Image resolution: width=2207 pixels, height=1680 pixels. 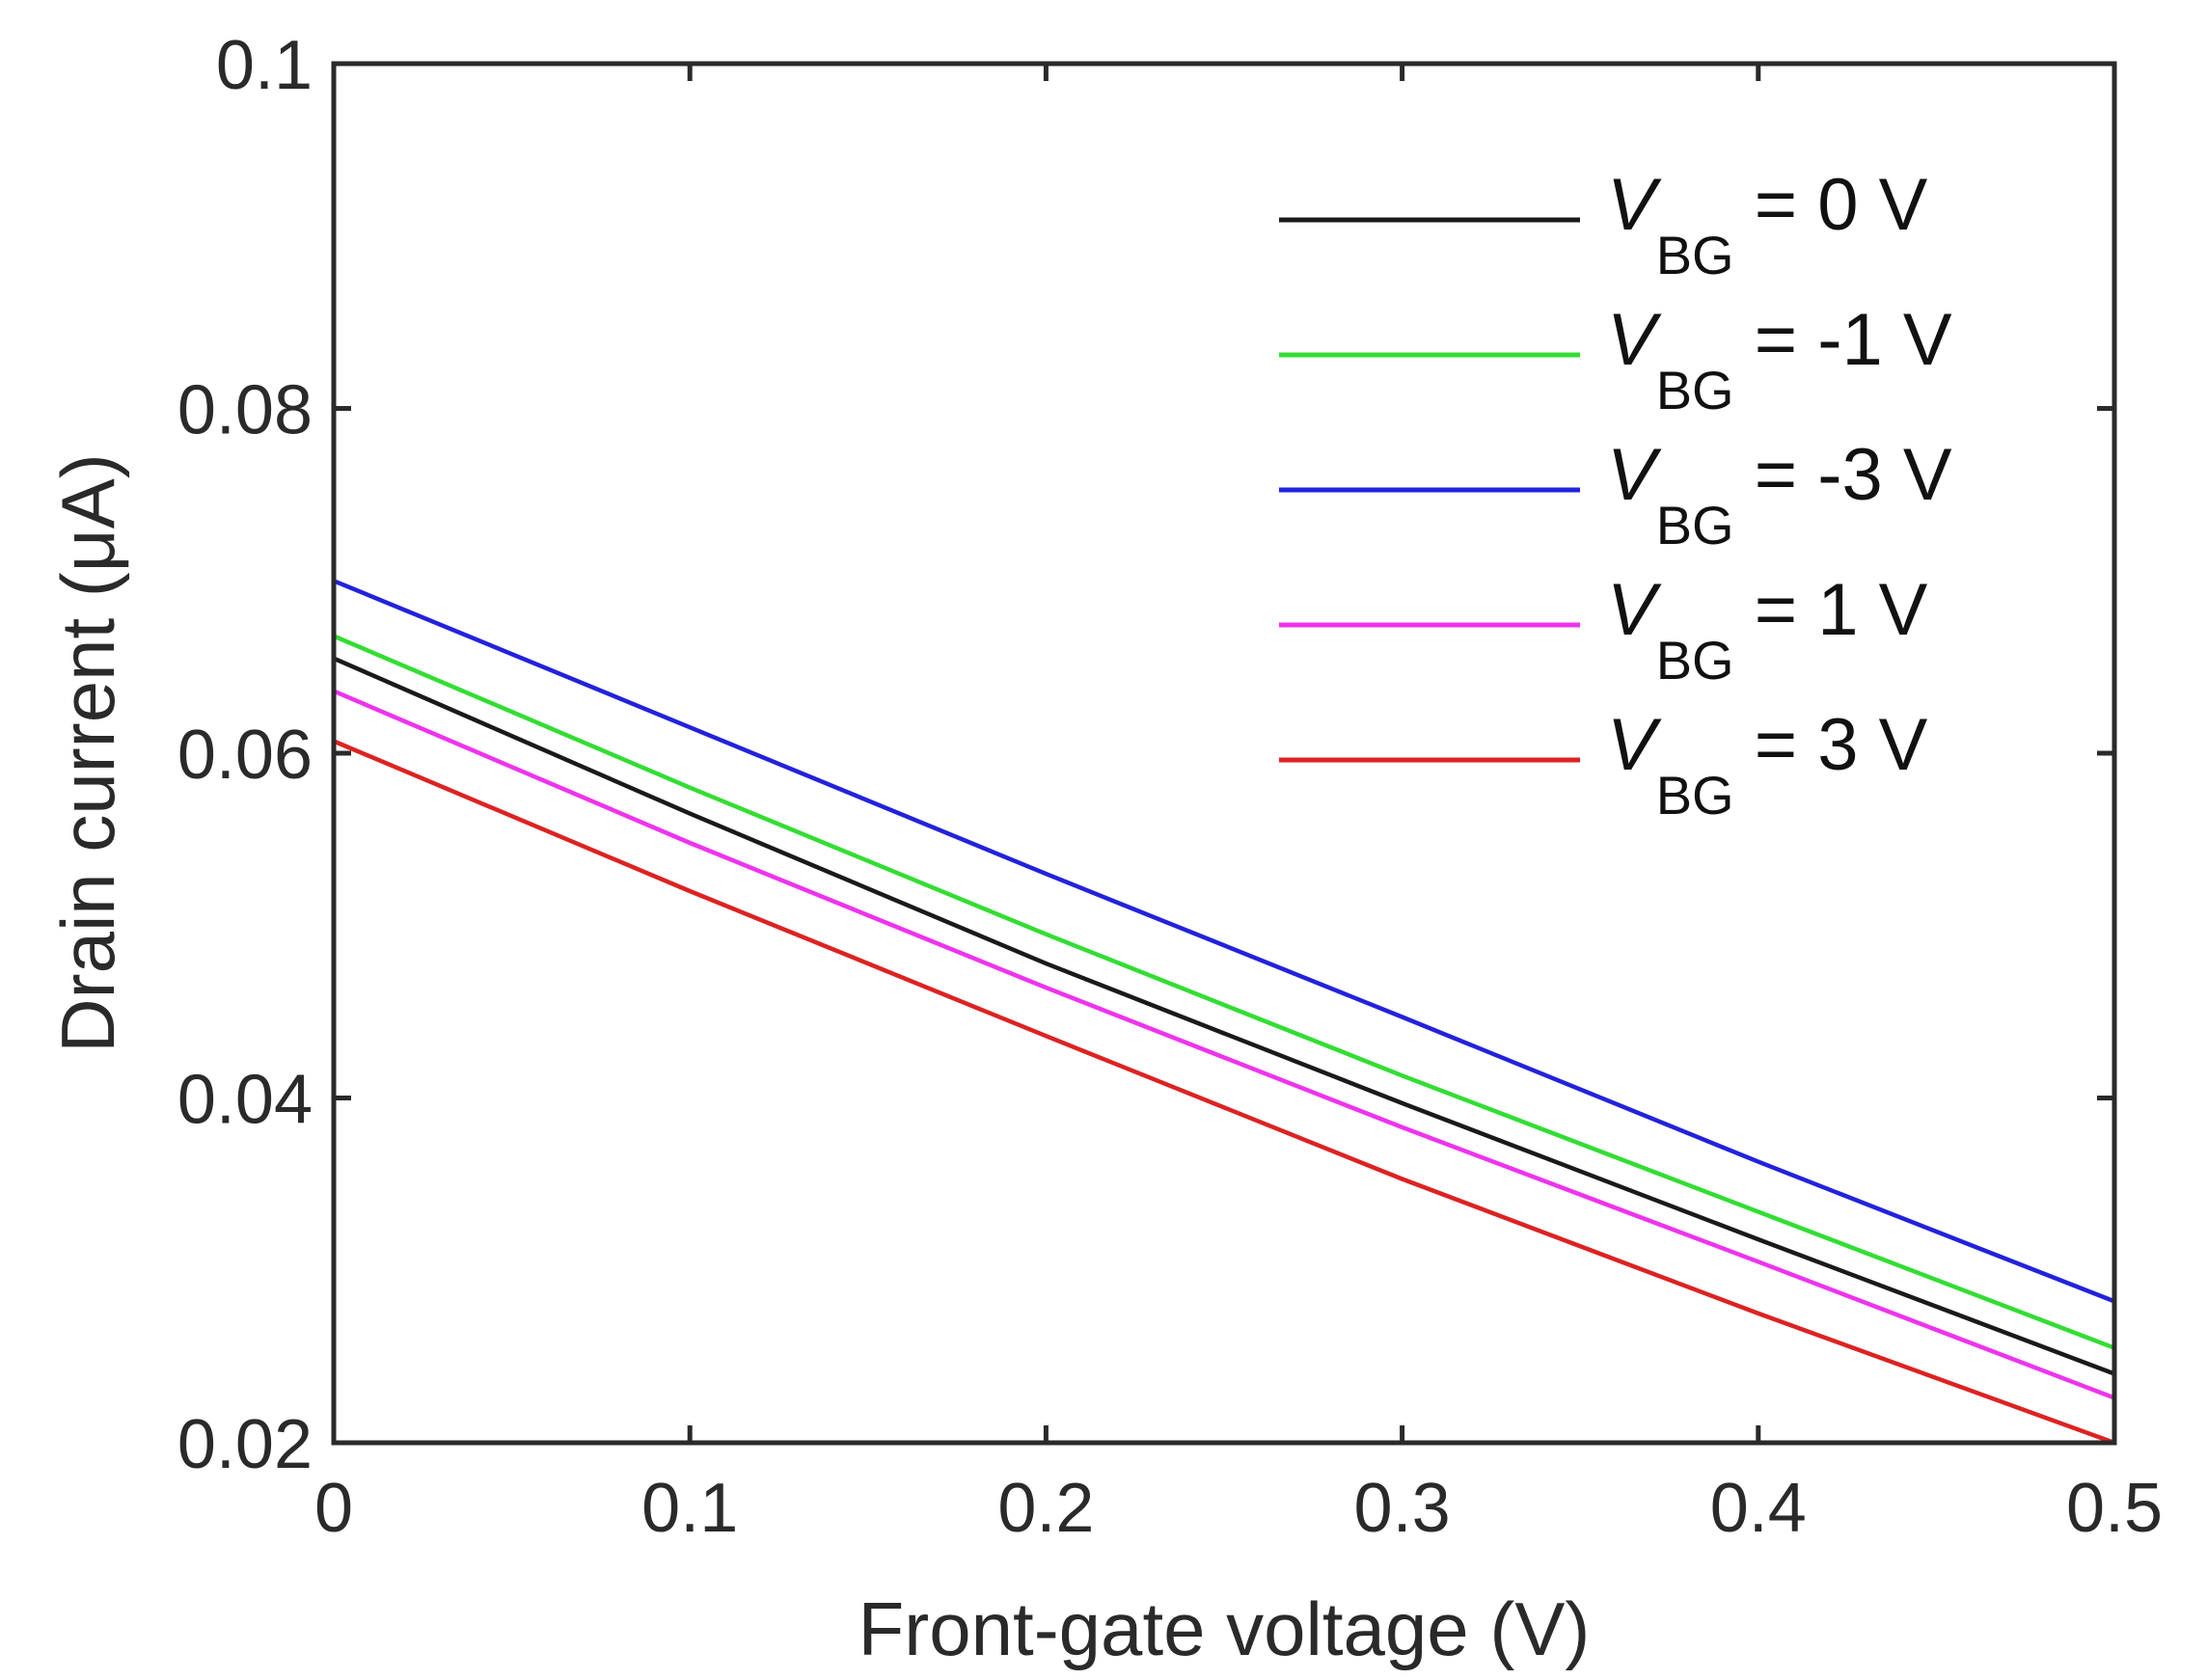 I want to click on x-tick-label-2: 0.2, so click(x=1045, y=1509).